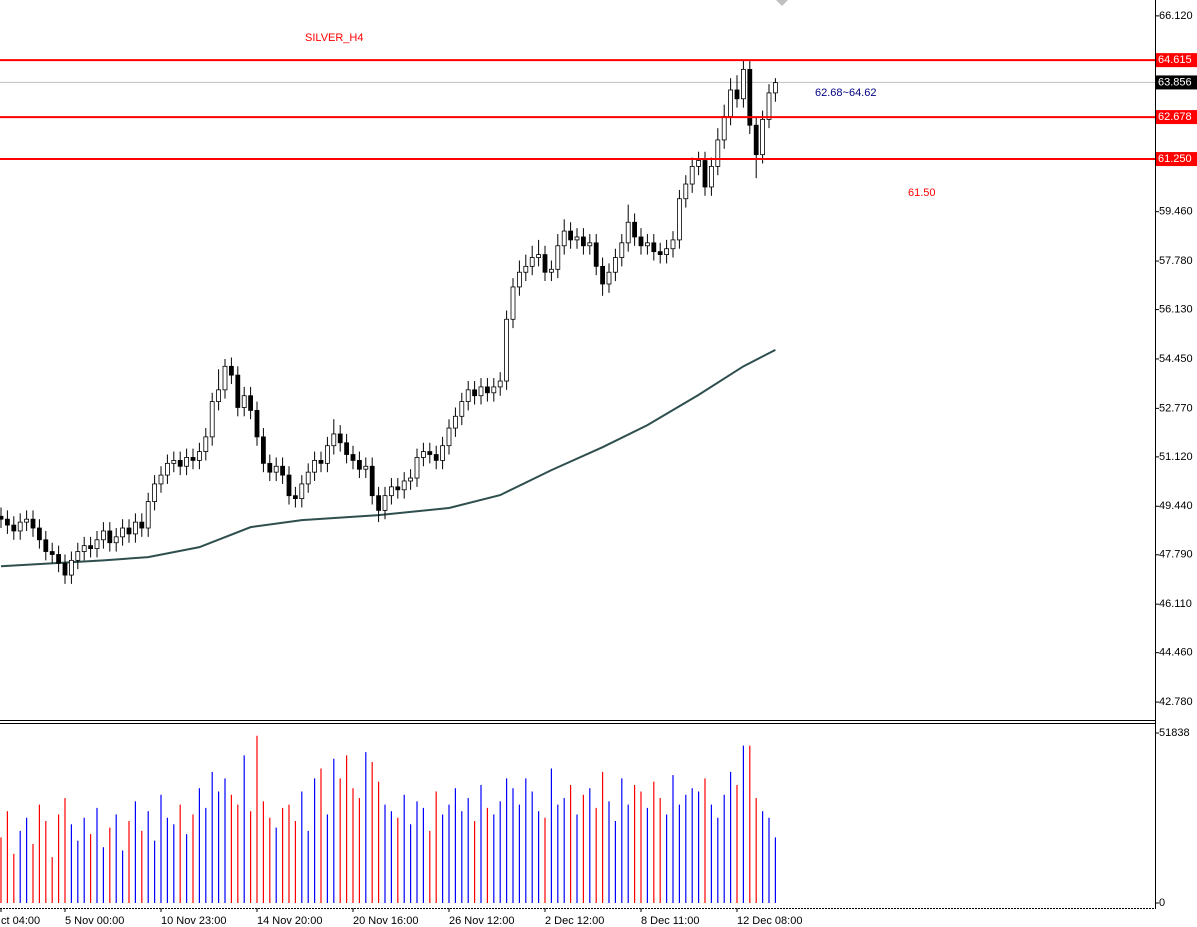 This screenshot has width=1197, height=927. What do you see at coordinates (1175, 60) in the screenshot?
I see `level-label: 64.615` at bounding box center [1175, 60].